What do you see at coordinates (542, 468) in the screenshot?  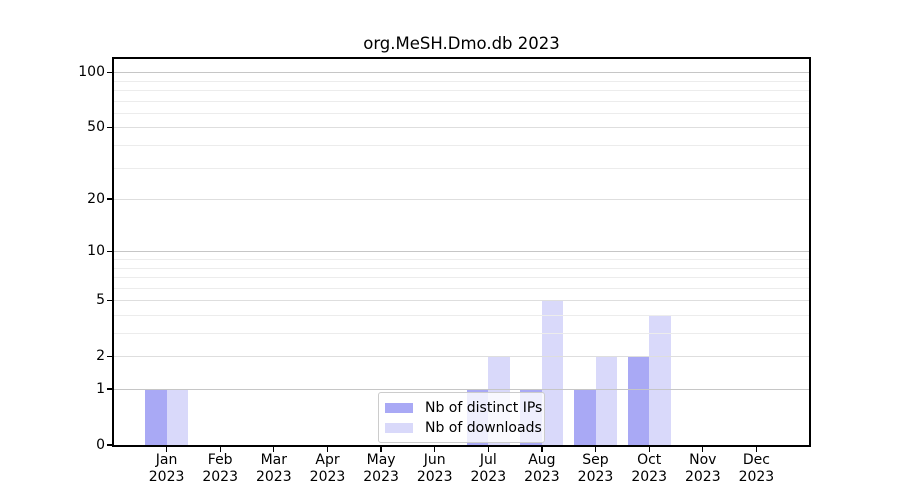 I see `x-tick-label-aug: Aug 2023` at bounding box center [542, 468].